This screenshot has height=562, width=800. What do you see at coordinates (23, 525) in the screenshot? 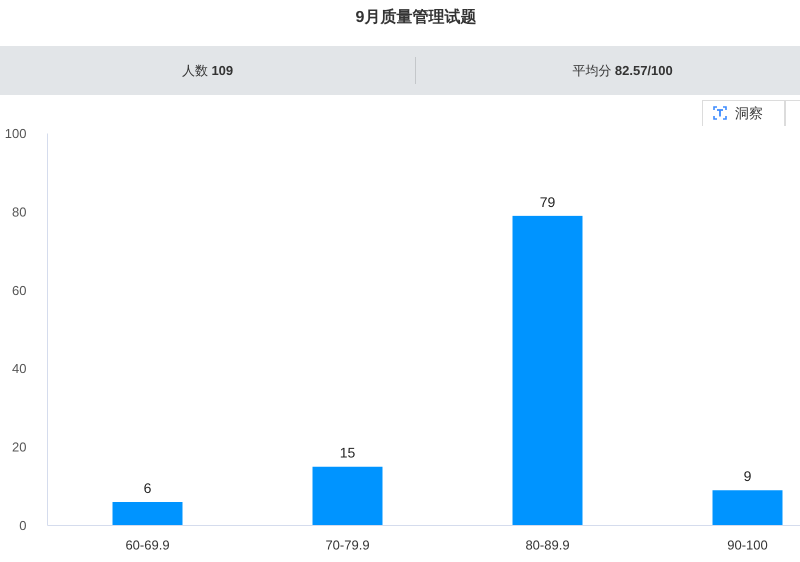
I see `y-tick-label: 0` at bounding box center [23, 525].